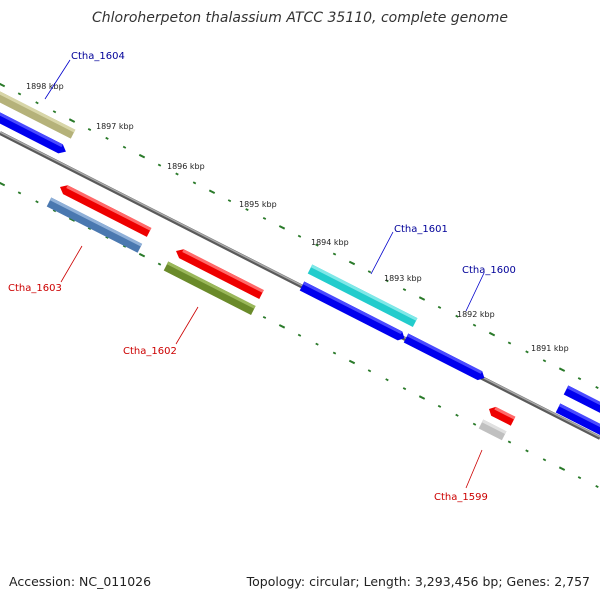 This screenshot has width=600, height=600. Describe the element at coordinates (489, 270) in the screenshot. I see `gene-label-ctha-1600: Ctha_1600` at that location.